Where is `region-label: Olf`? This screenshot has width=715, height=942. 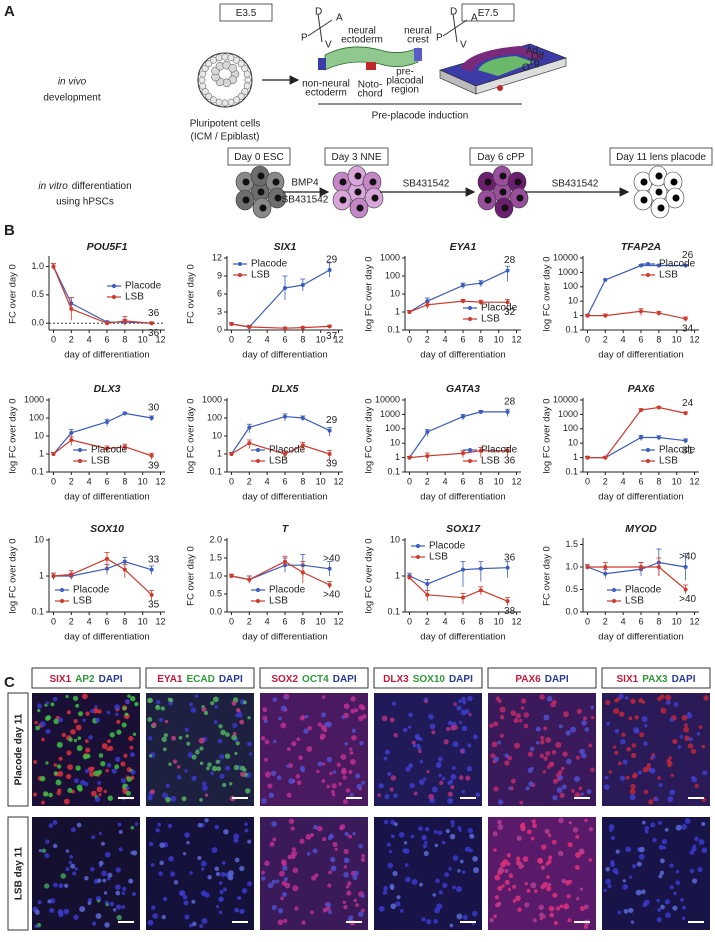
region-label: Olf is located at coordinates (537, 57).